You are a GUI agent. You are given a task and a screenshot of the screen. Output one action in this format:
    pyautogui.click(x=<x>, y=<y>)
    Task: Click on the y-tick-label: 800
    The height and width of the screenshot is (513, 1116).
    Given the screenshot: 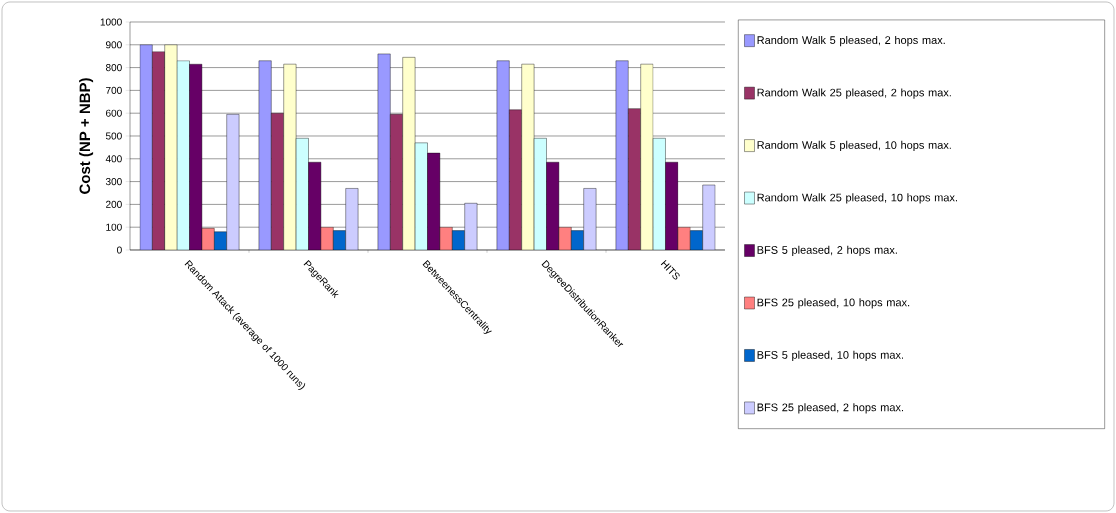 What is the action you would take?
    pyautogui.click(x=113, y=68)
    